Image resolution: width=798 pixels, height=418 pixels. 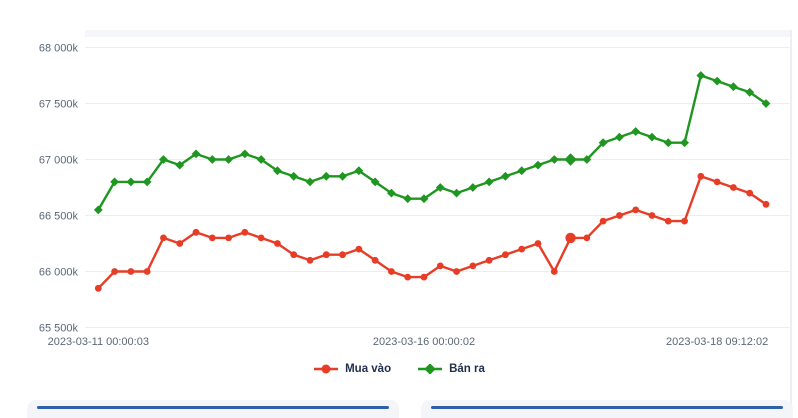 I want to click on y-axis-tick-label: 66 500k, so click(x=59, y=217).